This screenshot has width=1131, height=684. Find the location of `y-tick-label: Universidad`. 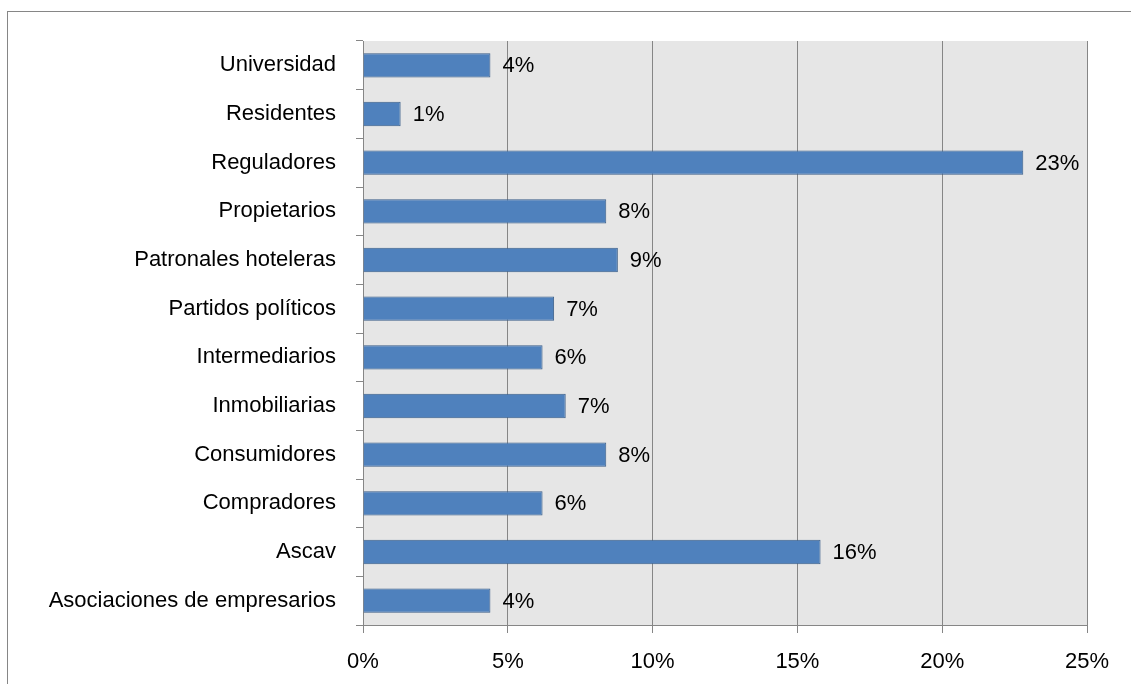

y-tick-label: Universidad is located at coordinates (277, 64).